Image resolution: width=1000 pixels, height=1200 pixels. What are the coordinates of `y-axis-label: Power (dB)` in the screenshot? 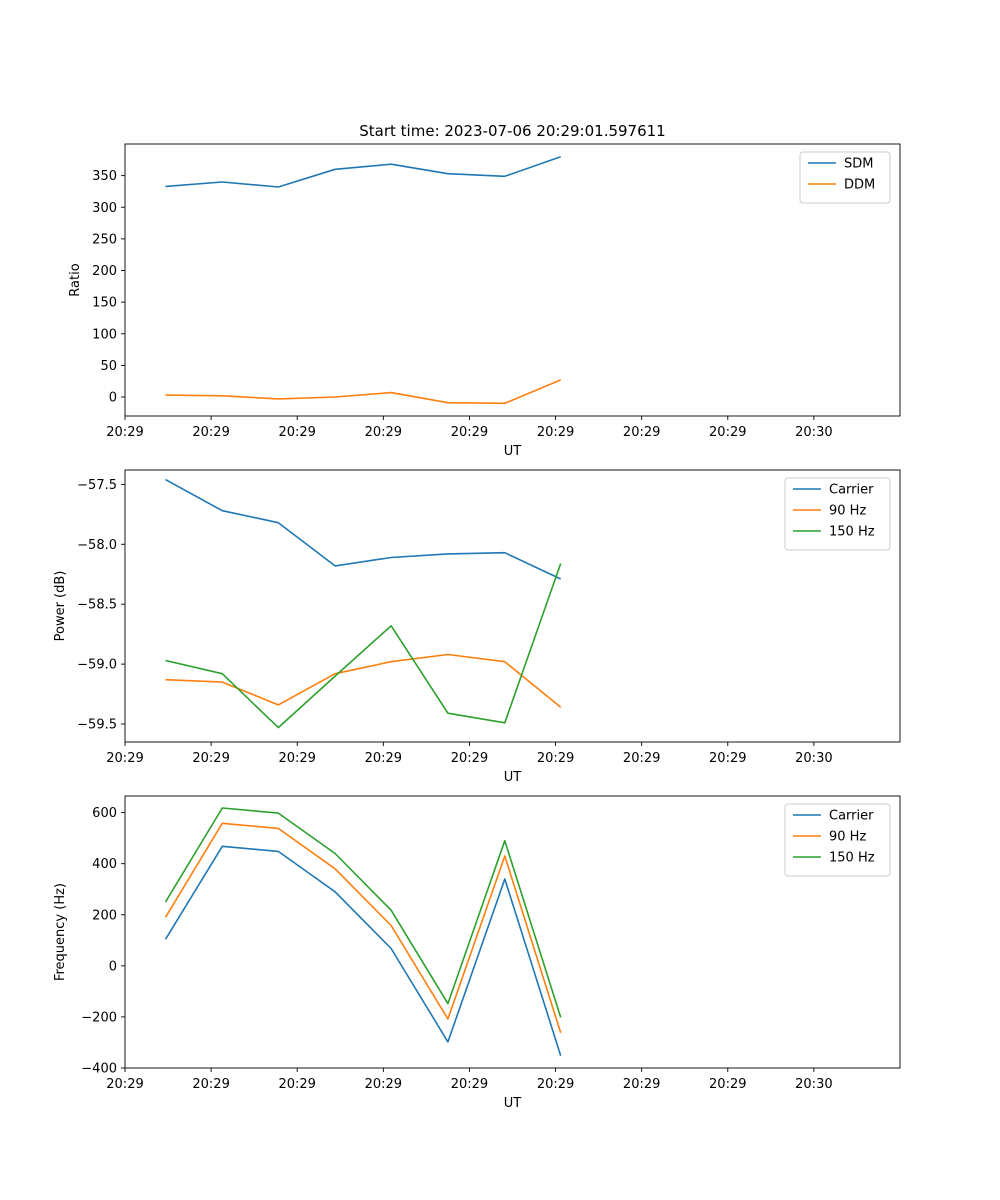 It's located at (60, 606).